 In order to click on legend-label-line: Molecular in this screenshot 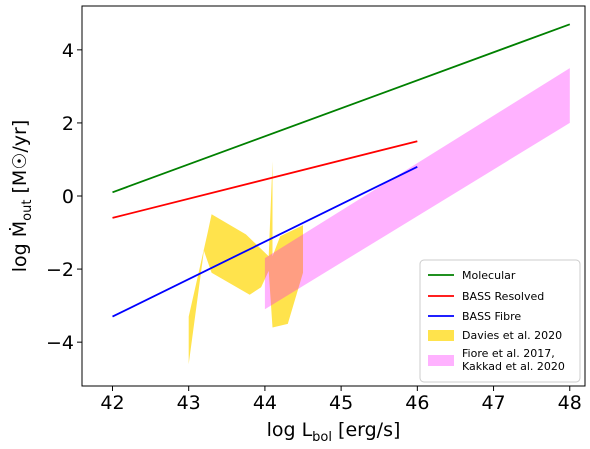, I will do `click(489, 275)`.